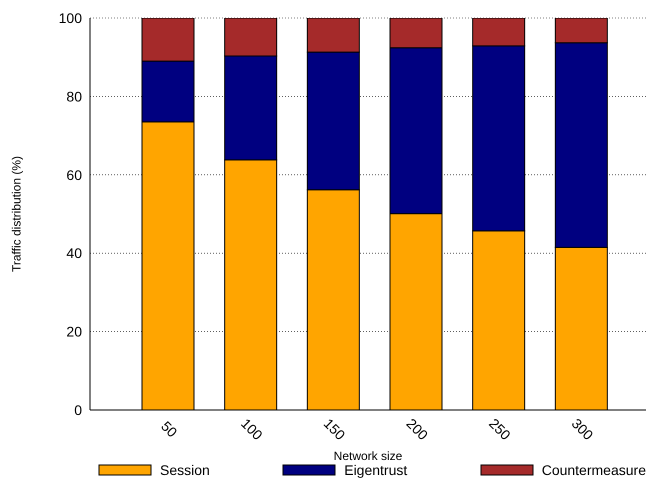 This screenshot has width=671, height=481. What do you see at coordinates (78, 410) in the screenshot?
I see `y-tick-label: 0` at bounding box center [78, 410].